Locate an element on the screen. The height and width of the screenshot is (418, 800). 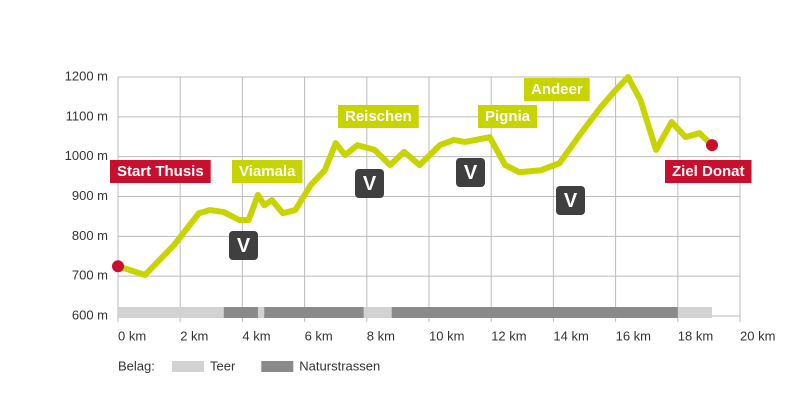
x-tick-label: 2 km is located at coordinates (194, 335).